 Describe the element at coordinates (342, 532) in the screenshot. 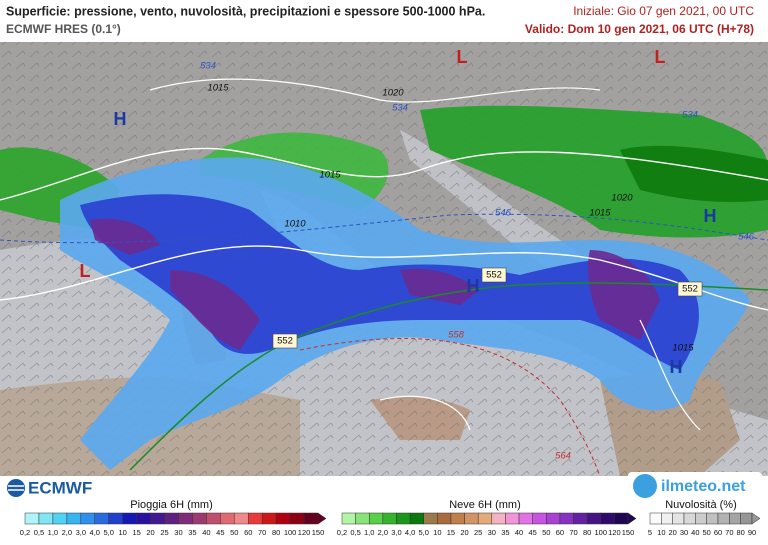

I see `legend-tick-label: 0,2` at that location.